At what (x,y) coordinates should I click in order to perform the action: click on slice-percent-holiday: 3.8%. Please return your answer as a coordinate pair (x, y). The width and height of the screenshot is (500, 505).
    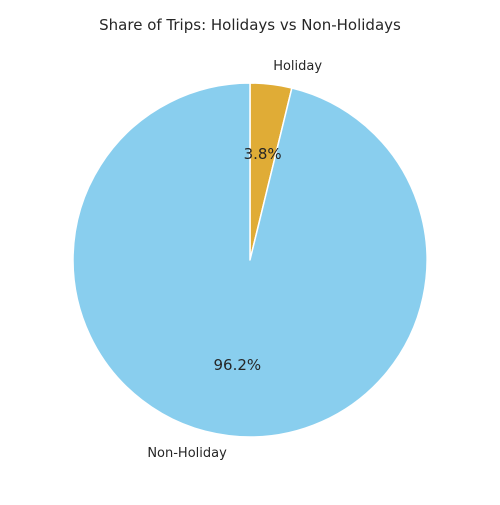
    Looking at the image, I should click on (263, 154).